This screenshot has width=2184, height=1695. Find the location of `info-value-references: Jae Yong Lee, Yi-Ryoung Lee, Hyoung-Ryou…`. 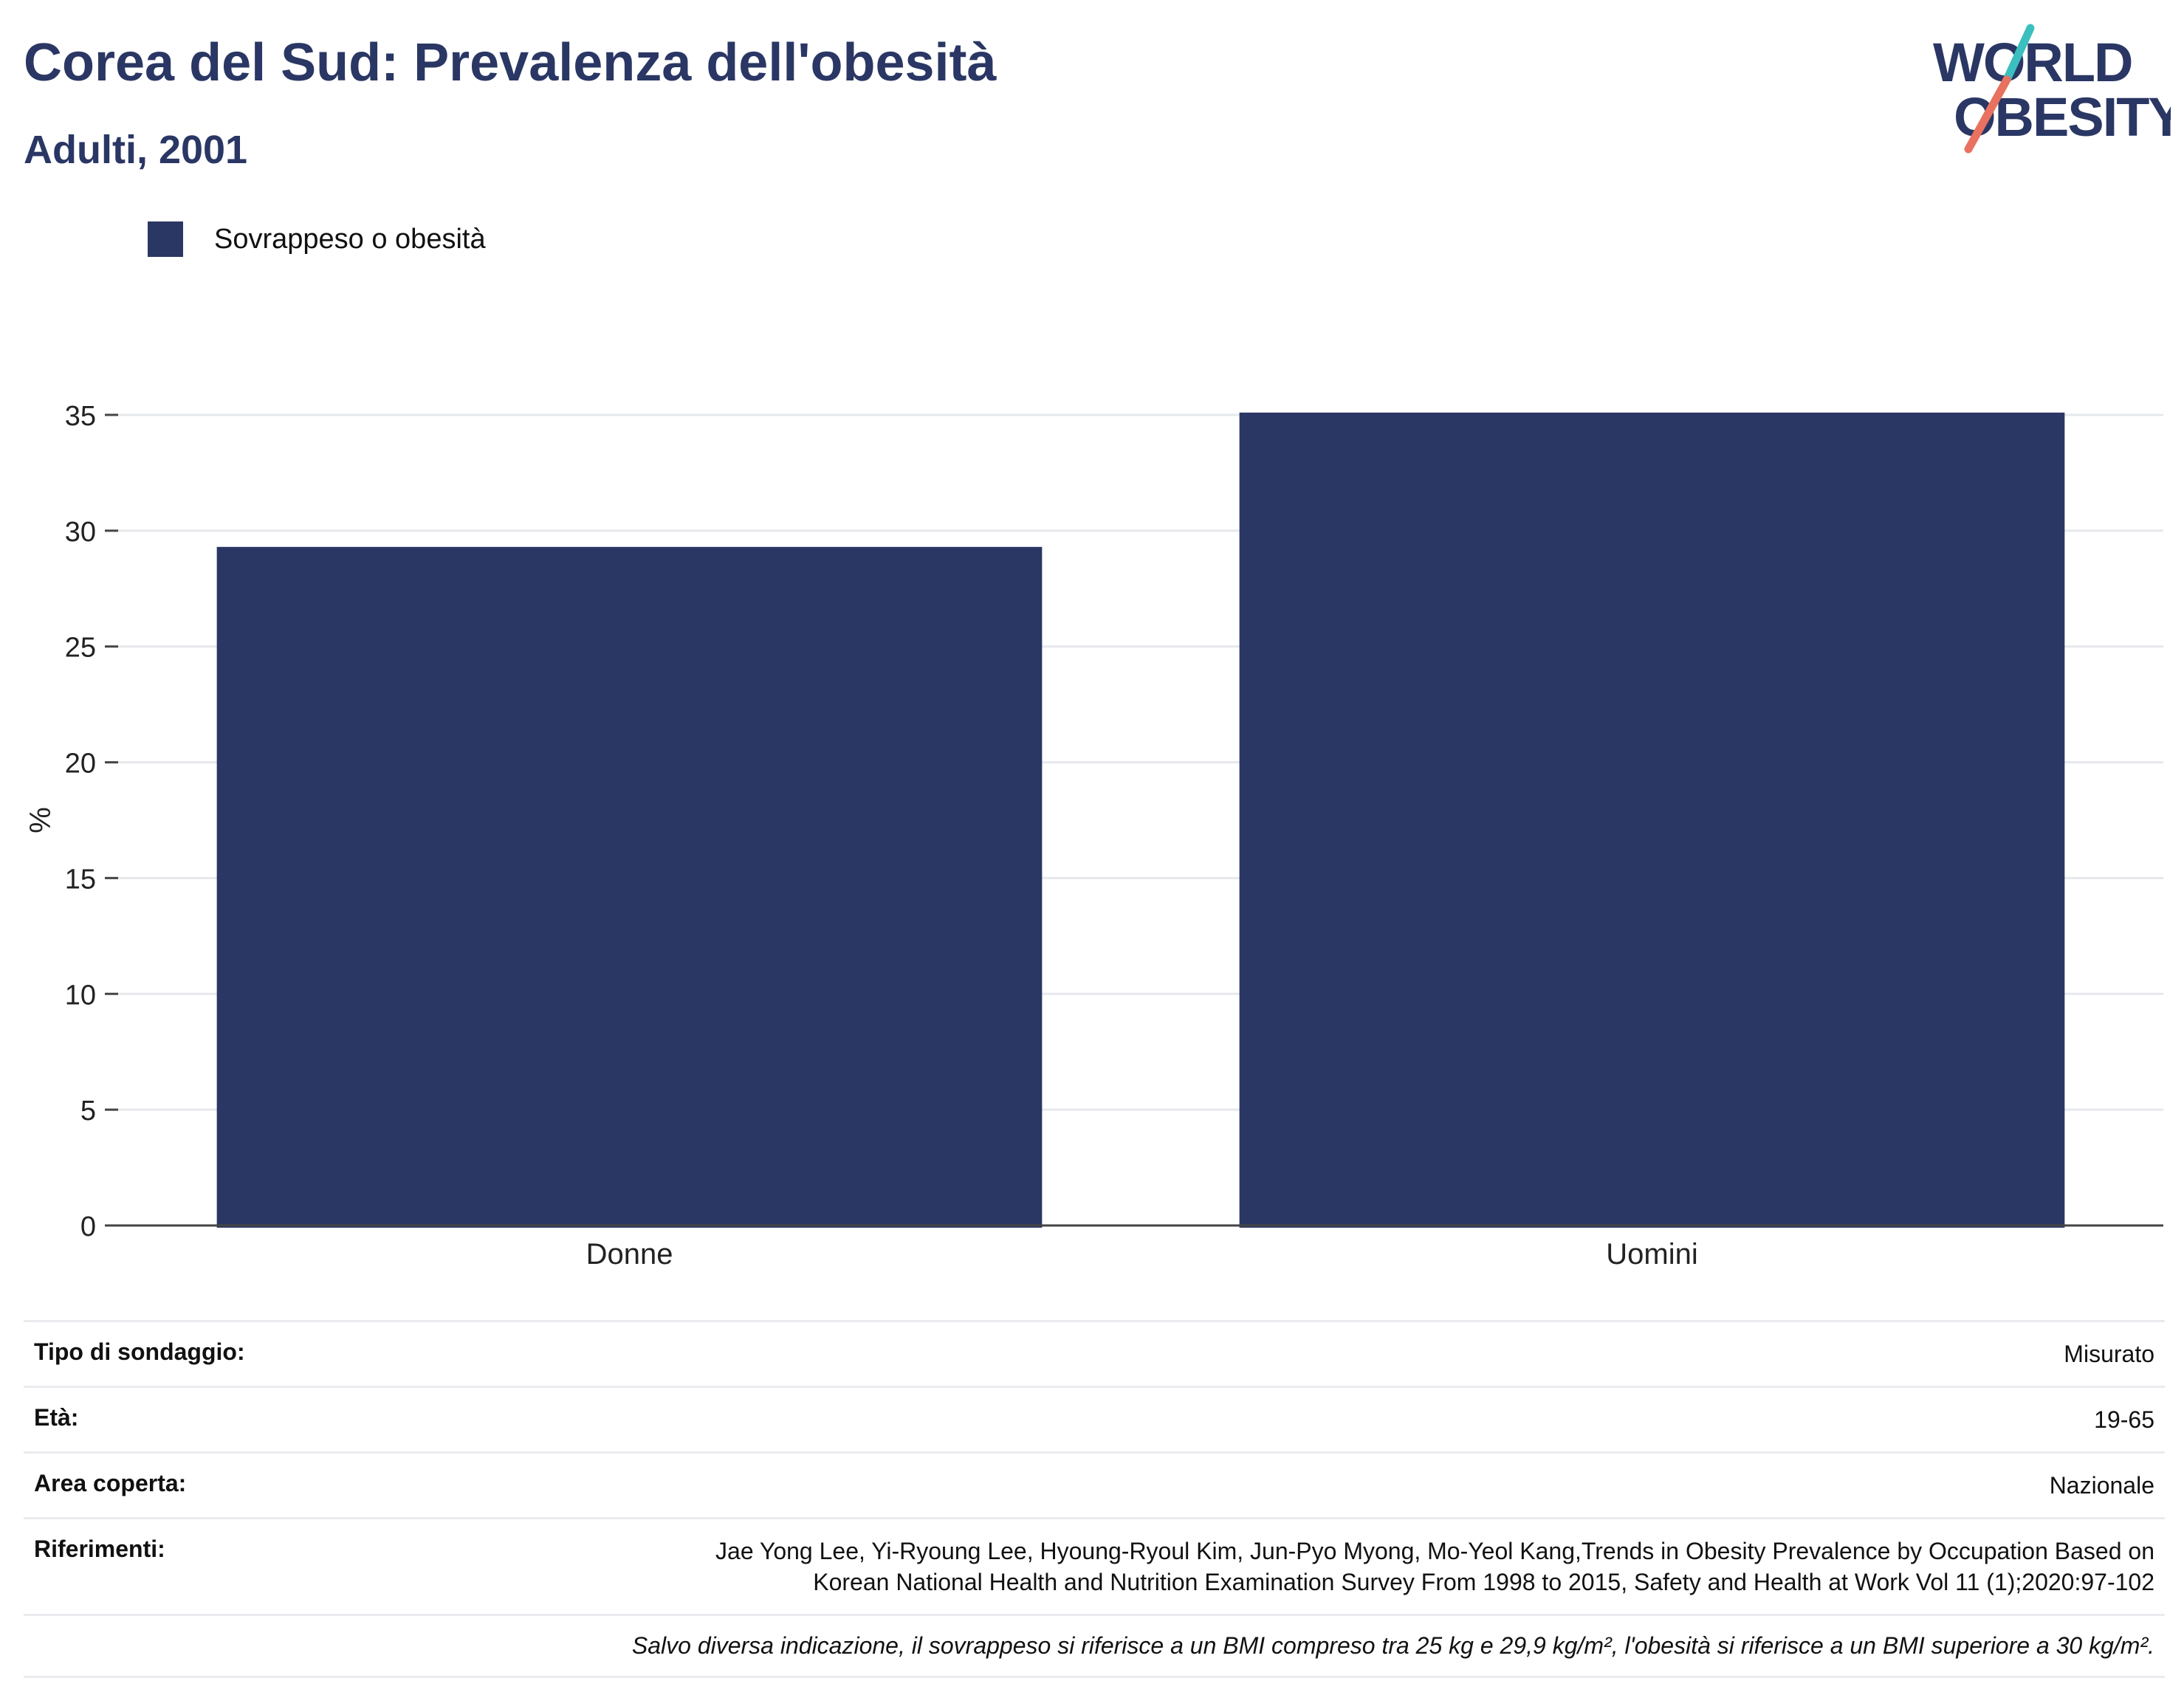

info-value-references: Jae Yong Lee, Yi-Ryoung Lee, Hyoung-Ryou… is located at coordinates (1253, 1566).